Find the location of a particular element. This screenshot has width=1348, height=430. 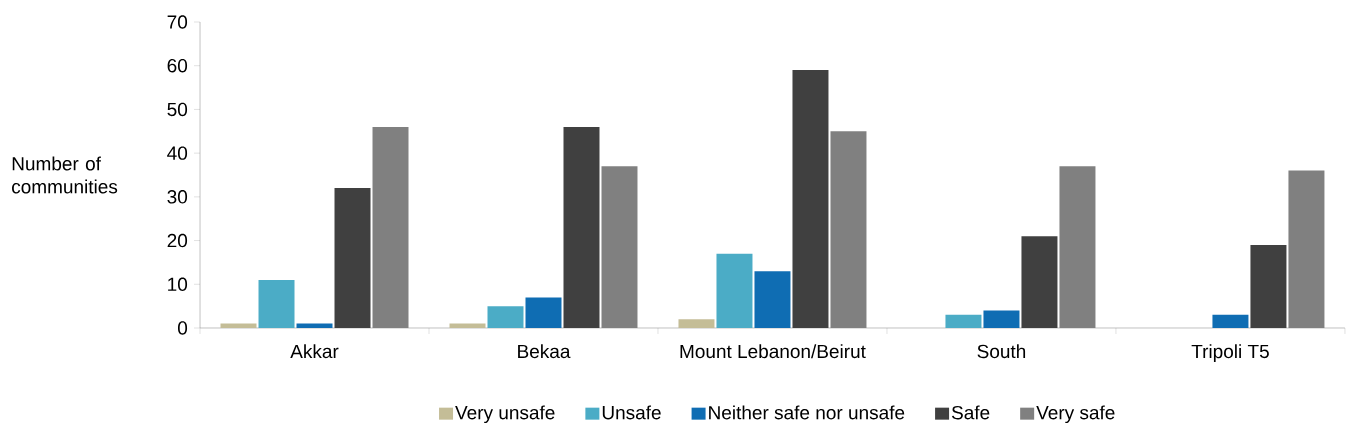

y-tick-label: 0 is located at coordinates (182, 328).